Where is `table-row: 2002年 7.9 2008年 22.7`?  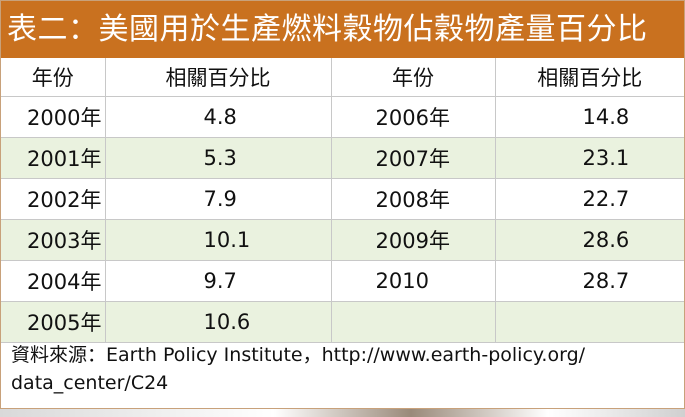
table-row: 2002年 7.9 2008年 22.7 is located at coordinates (342, 199).